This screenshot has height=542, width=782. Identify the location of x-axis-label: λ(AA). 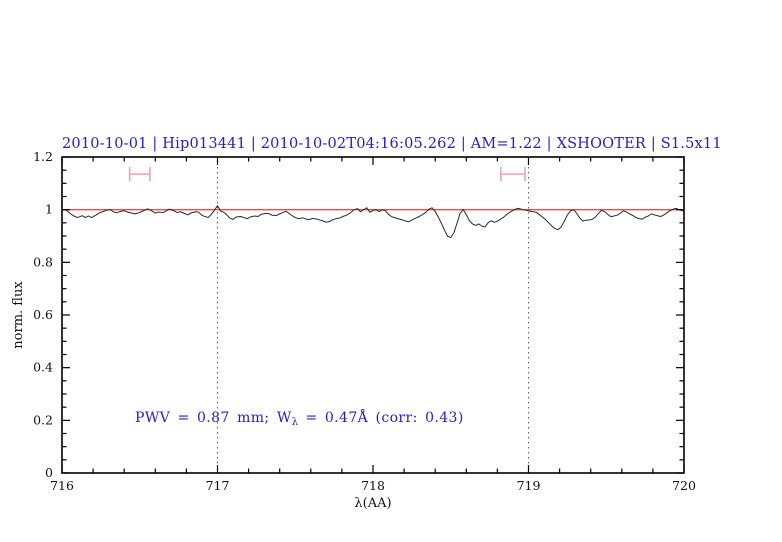
(373, 503).